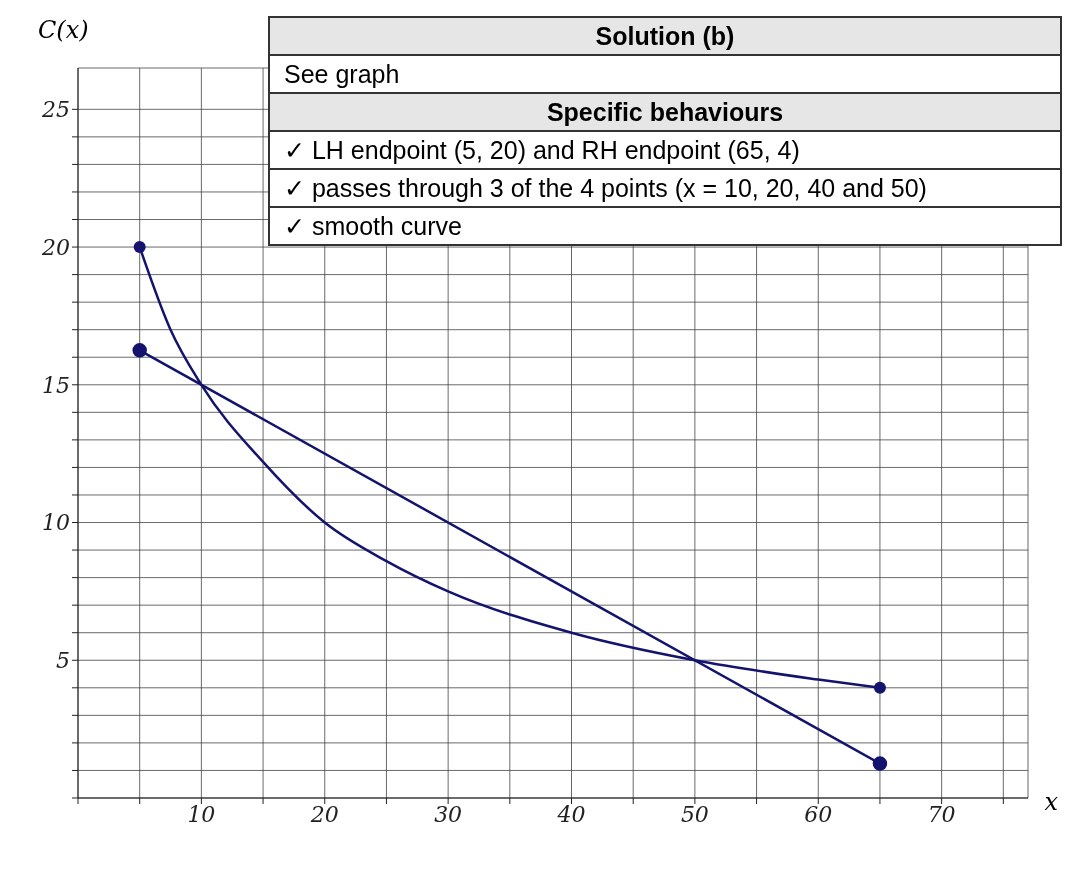  What do you see at coordinates (665, 35) in the screenshot?
I see `table-heading: Solution (b)` at bounding box center [665, 35].